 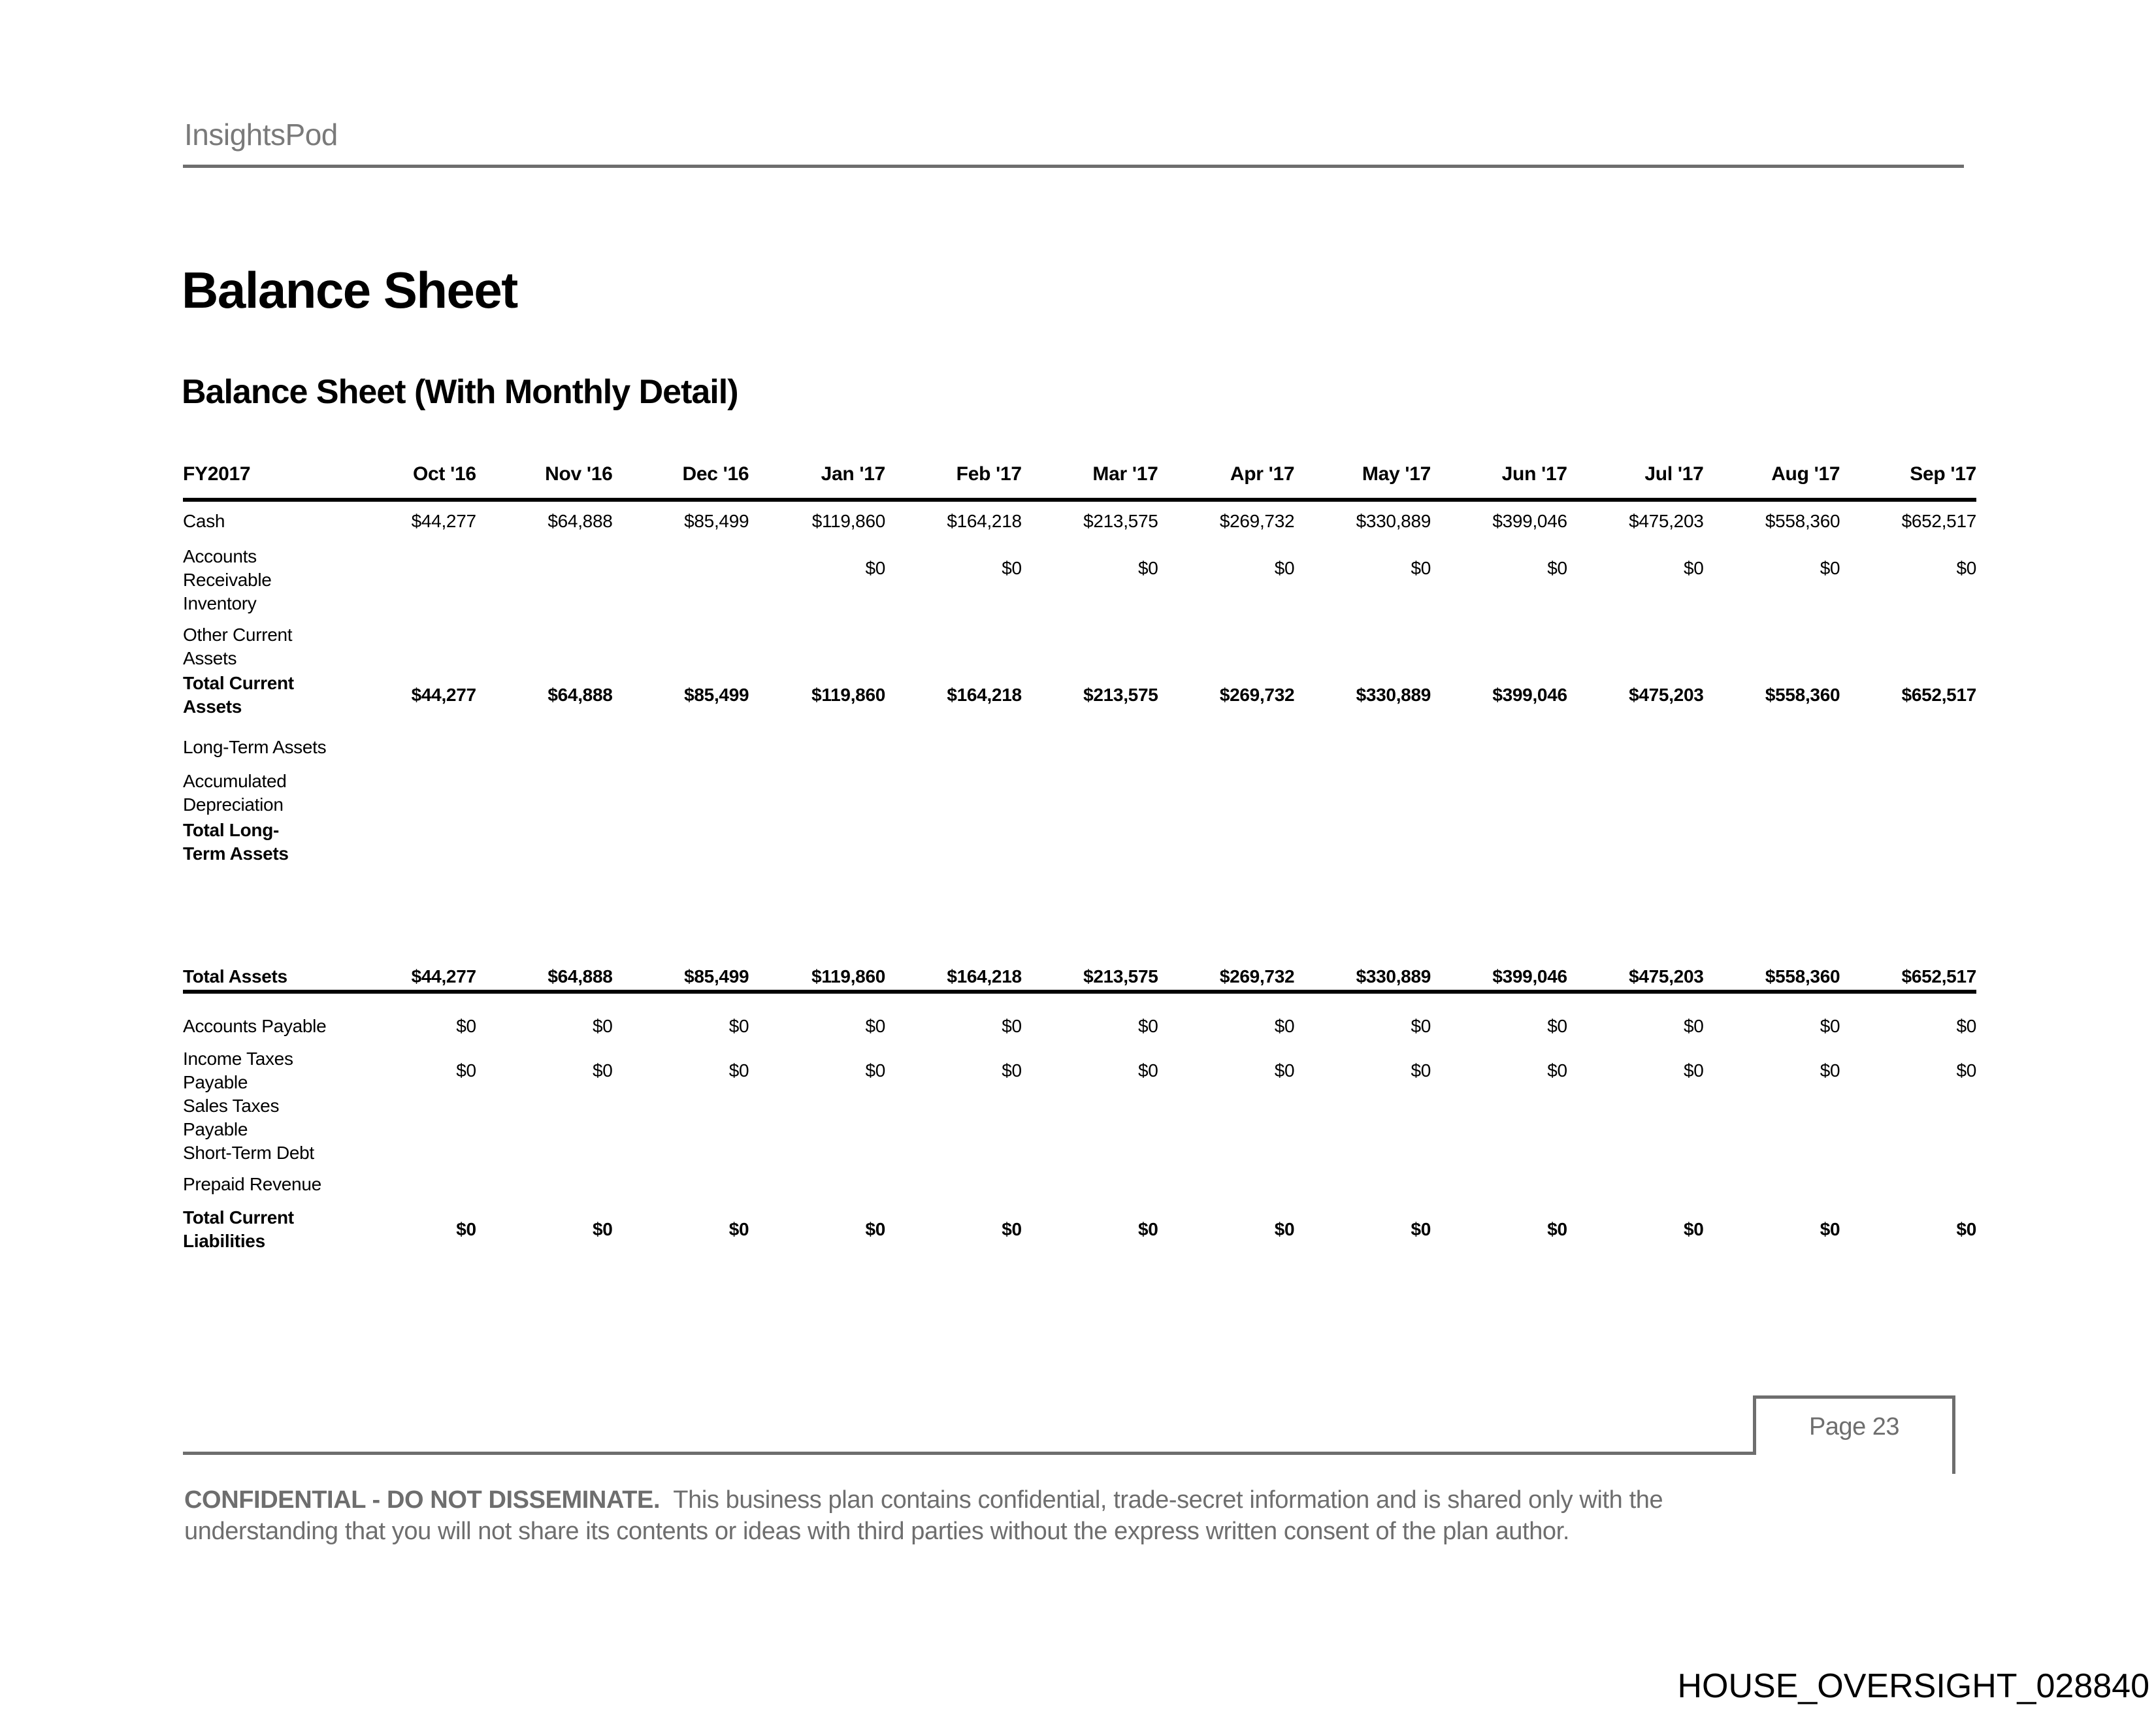 What do you see at coordinates (1635, 480) in the screenshot?
I see `month-column-header: Jul '17` at bounding box center [1635, 480].